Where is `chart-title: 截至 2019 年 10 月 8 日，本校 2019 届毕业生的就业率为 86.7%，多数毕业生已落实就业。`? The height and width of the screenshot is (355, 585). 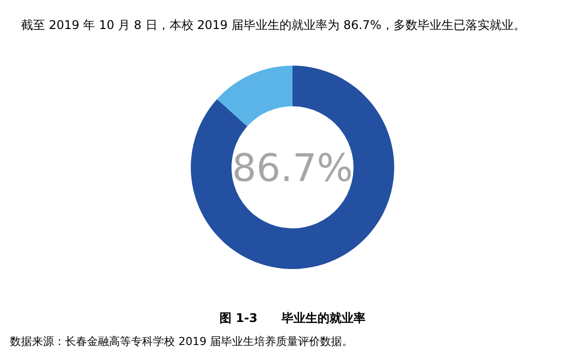
chart-title: 截至 2019 年 10 月 8 日，本校 2019 届毕业生的就业率为 86.7%，多数毕业生已落实就业。 is located at coordinates (273, 25).